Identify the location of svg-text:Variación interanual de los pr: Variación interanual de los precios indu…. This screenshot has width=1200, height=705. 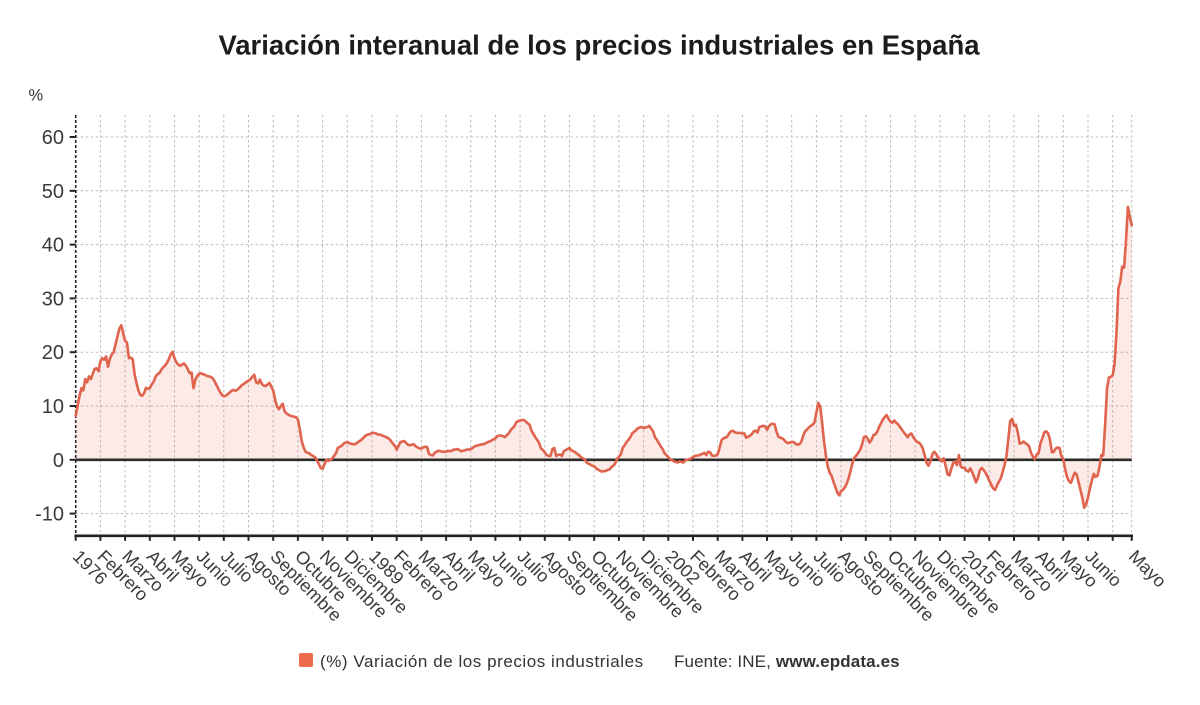
(599, 45).